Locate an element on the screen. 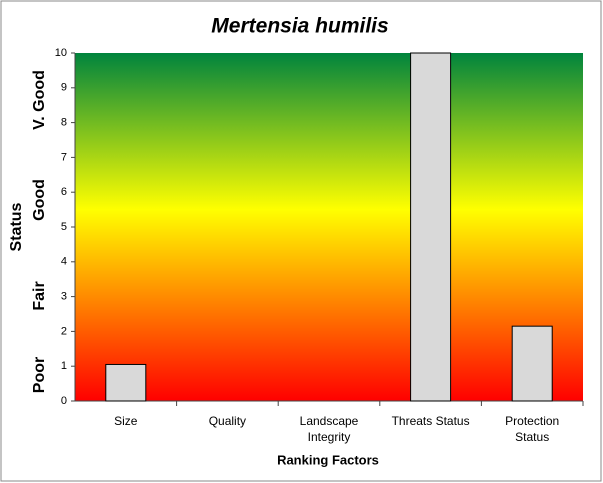  y-tick-label: 3 is located at coordinates (64, 297).